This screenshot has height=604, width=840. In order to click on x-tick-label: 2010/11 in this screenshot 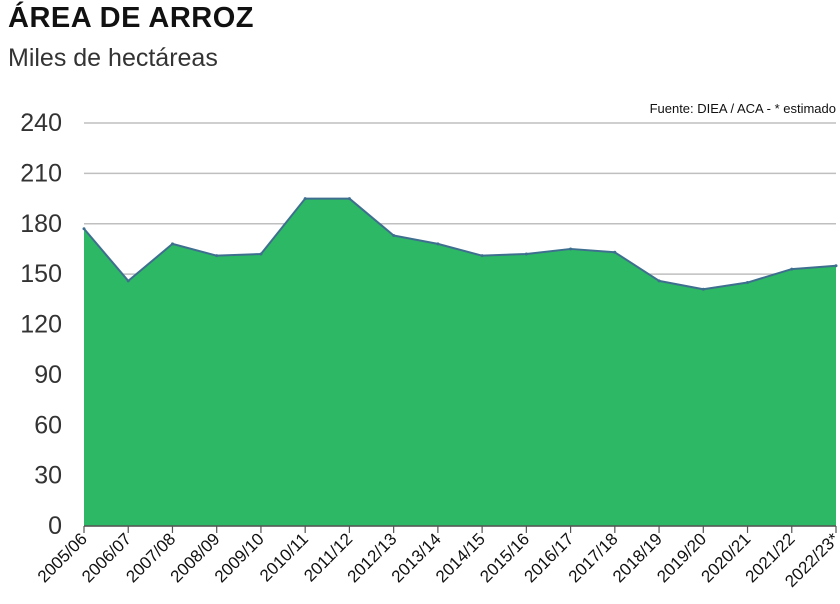, I will do `click(284, 557)`.